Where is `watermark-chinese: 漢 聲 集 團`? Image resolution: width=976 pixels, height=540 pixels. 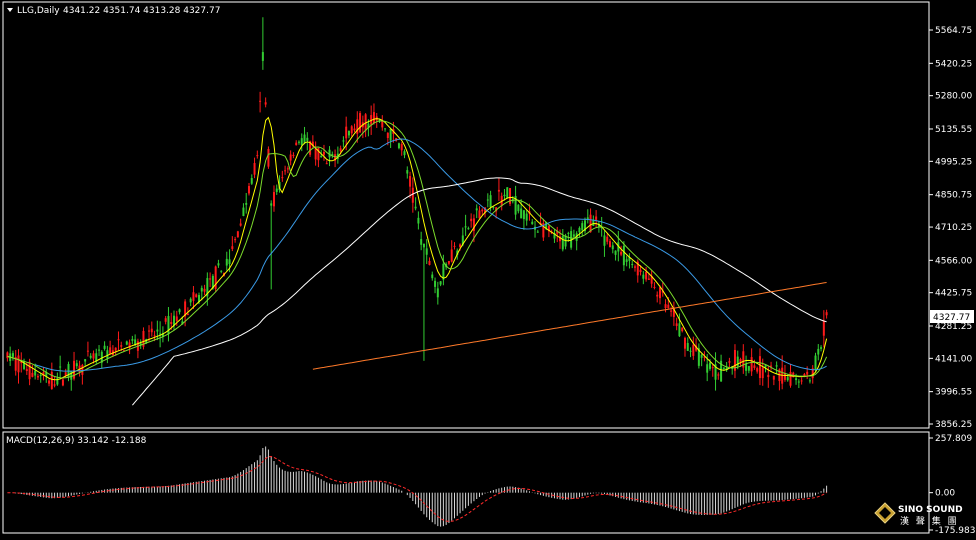 watermark-chinese: 漢 聲 集 團 is located at coordinates (929, 521).